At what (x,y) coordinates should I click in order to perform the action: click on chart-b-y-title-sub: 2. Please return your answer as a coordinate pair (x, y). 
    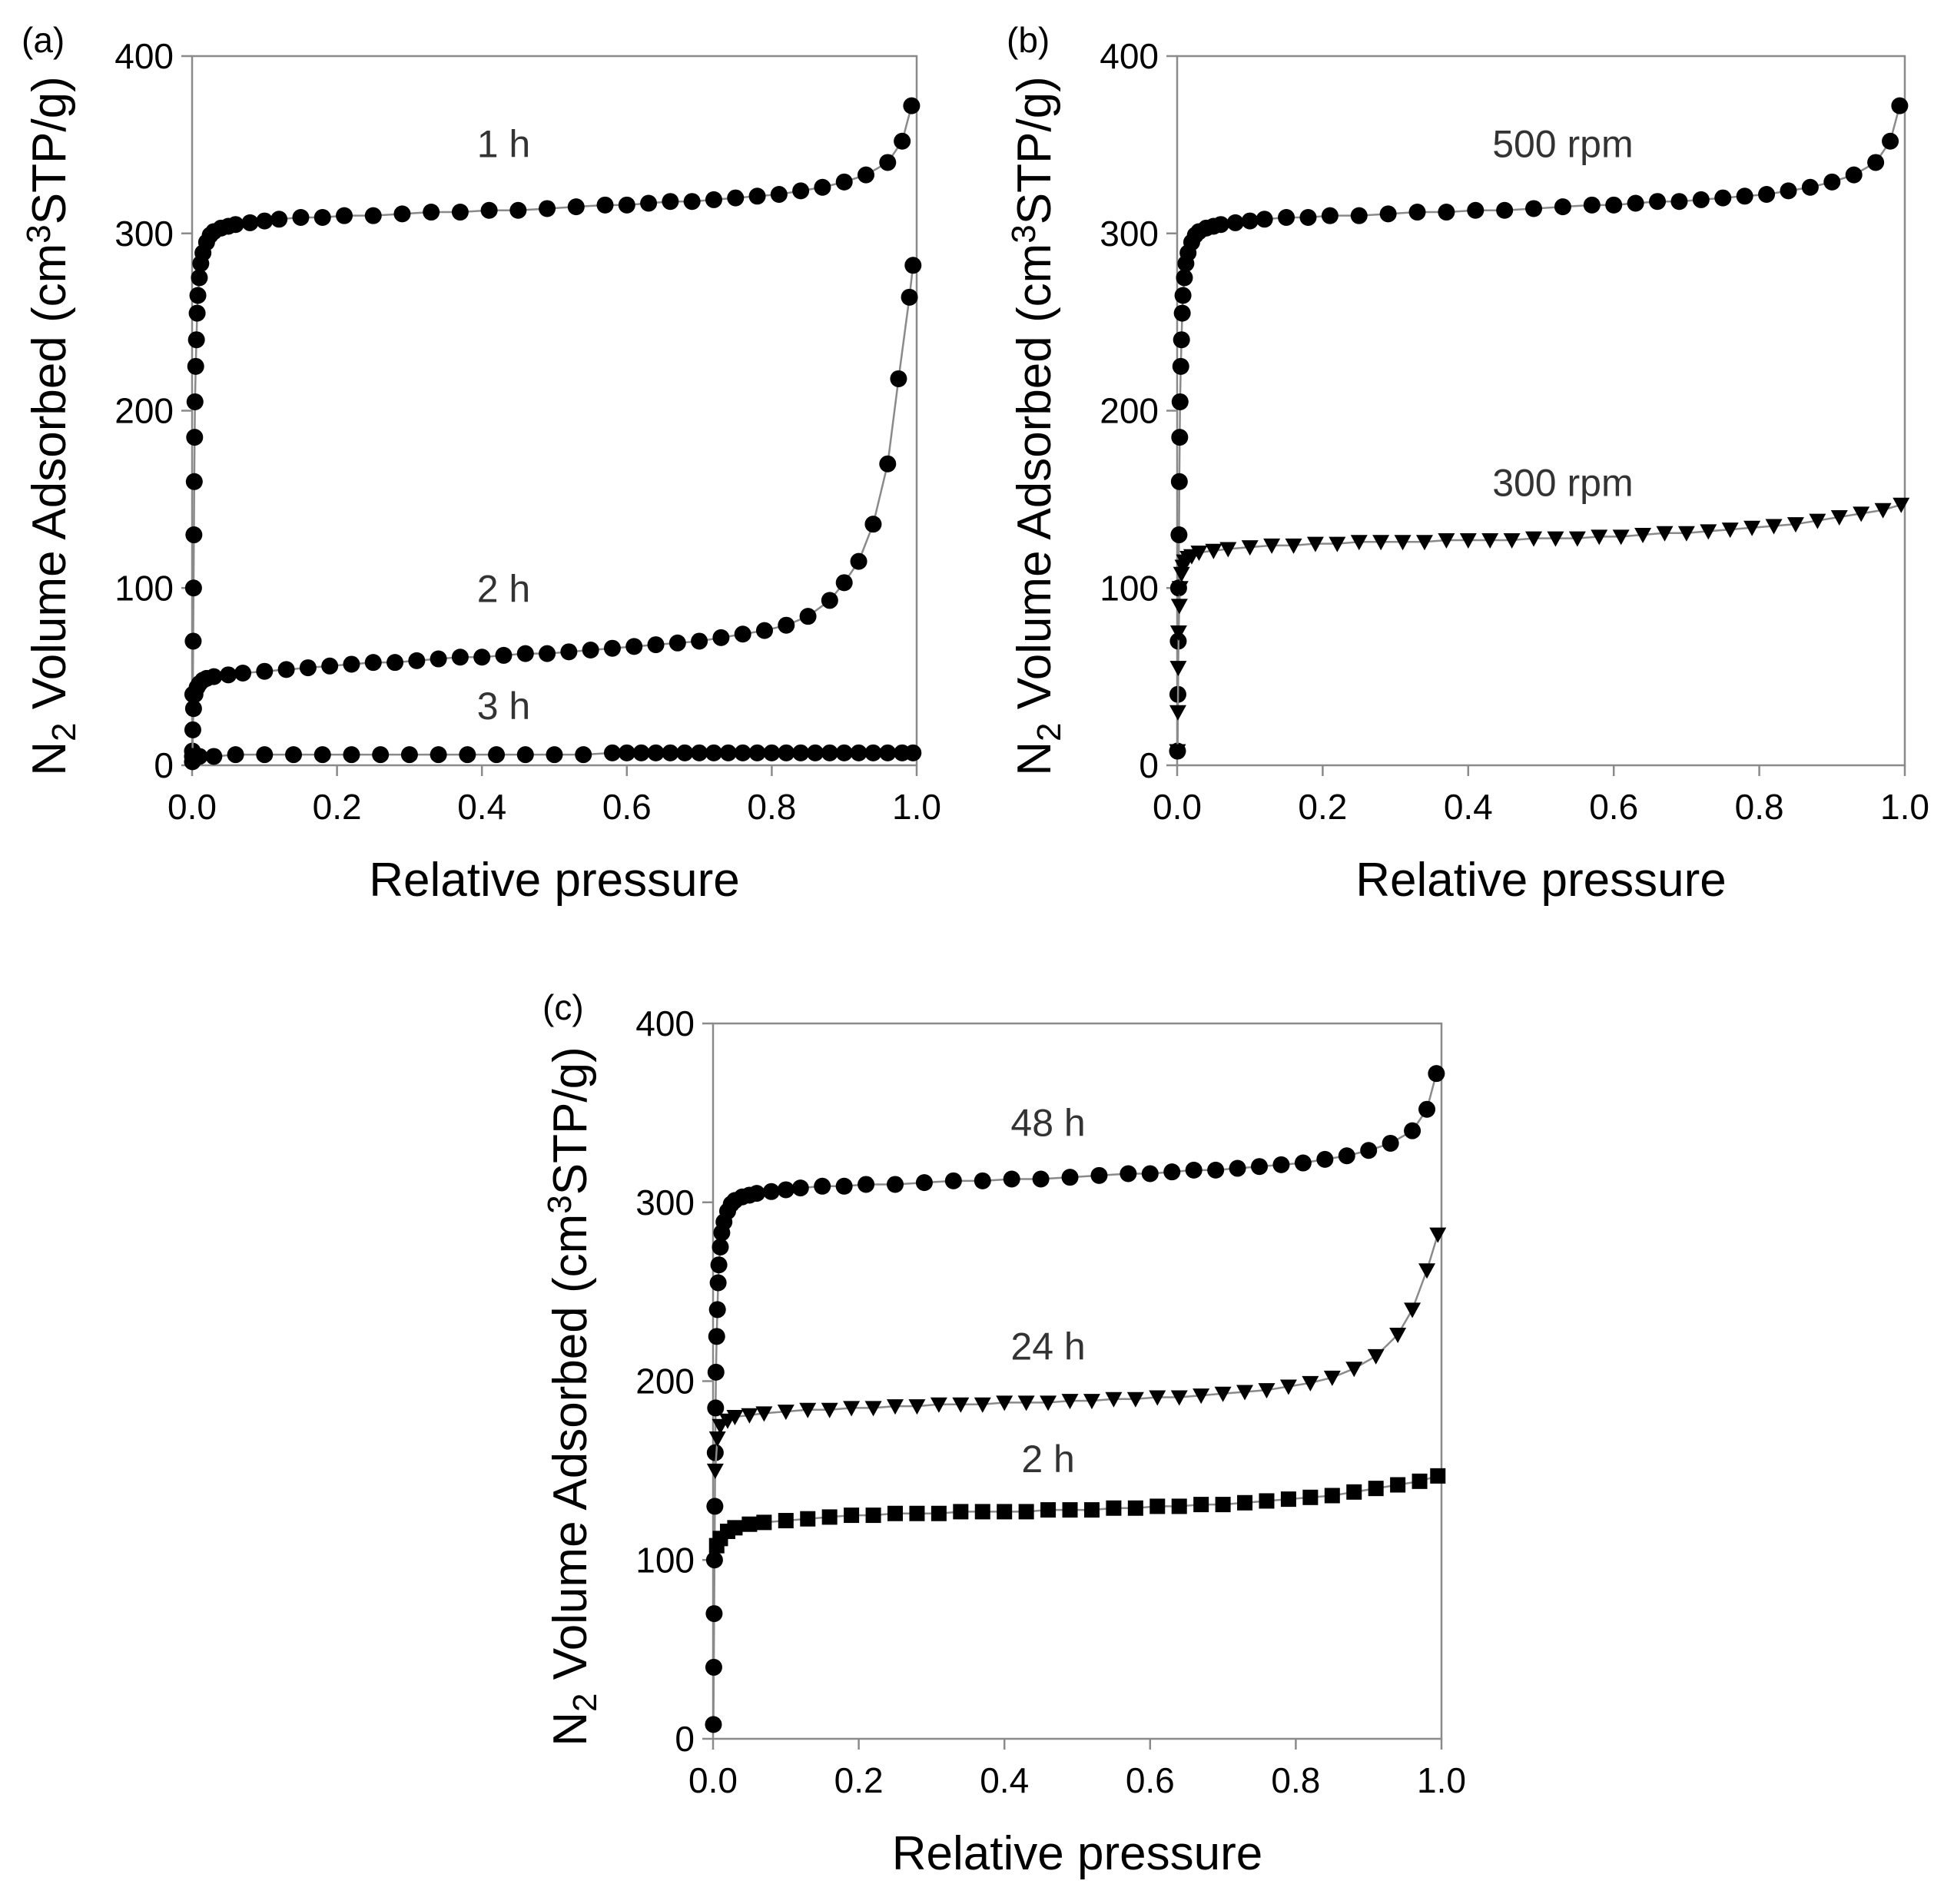
    Looking at the image, I should click on (1049, 731).